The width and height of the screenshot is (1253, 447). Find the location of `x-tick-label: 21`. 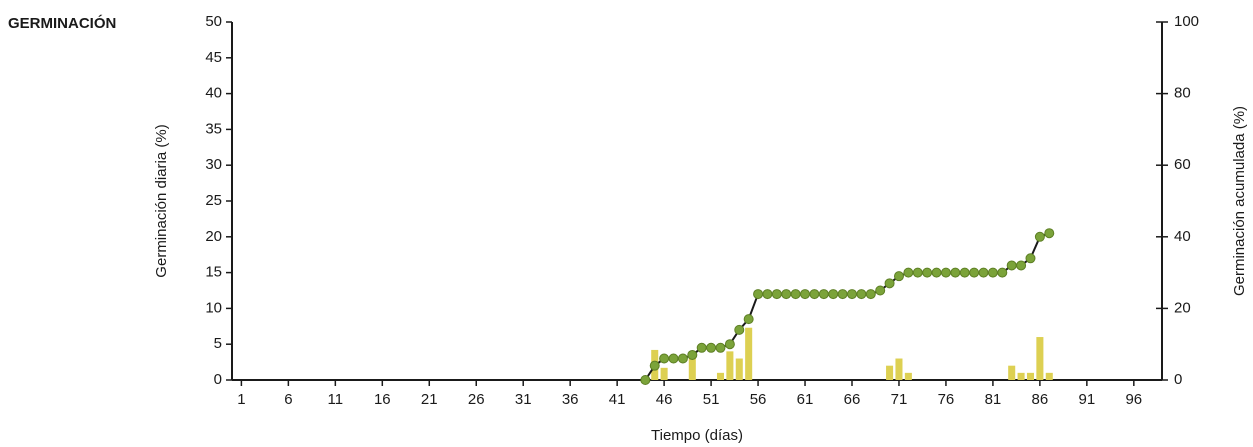

x-tick-label: 21 is located at coordinates (429, 399).